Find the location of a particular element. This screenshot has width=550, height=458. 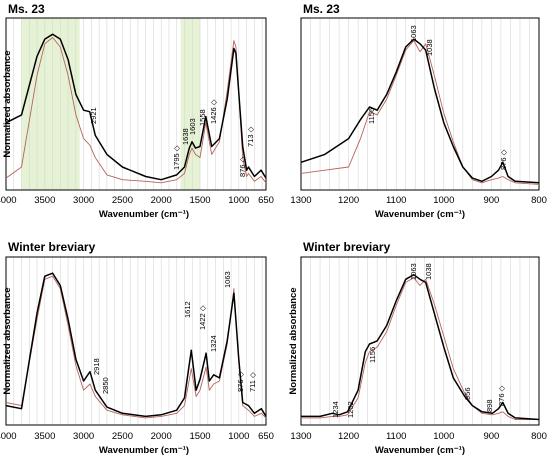

peak-label: 1324 is located at coordinates (213, 343).